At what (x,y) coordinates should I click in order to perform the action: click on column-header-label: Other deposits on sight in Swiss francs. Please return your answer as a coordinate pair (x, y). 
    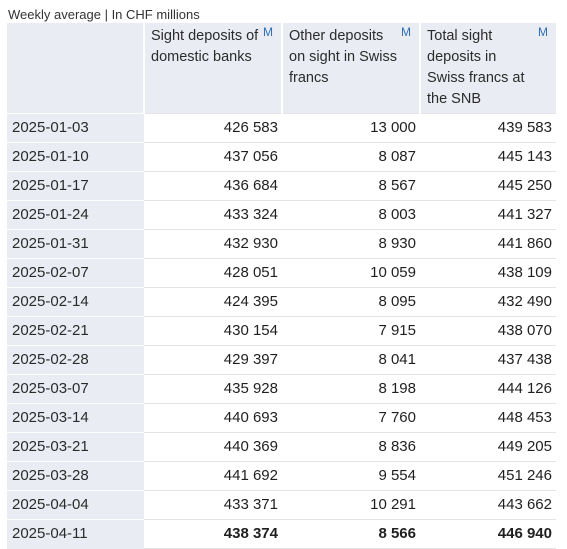
    Looking at the image, I should click on (343, 57).